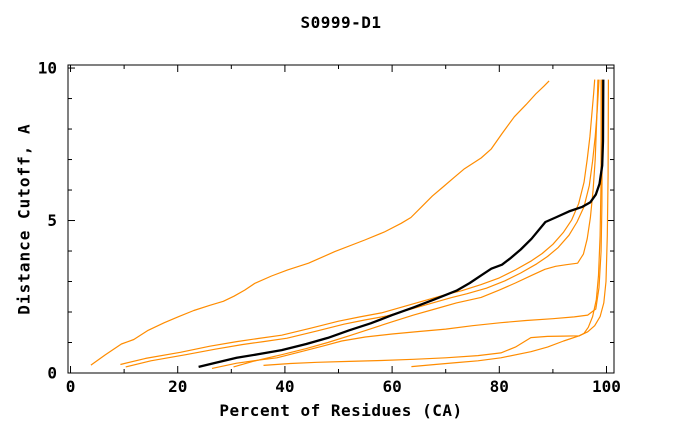 This screenshot has height=440, width=680. Describe the element at coordinates (284, 386) in the screenshot. I see `x-tick-label: 40` at that location.